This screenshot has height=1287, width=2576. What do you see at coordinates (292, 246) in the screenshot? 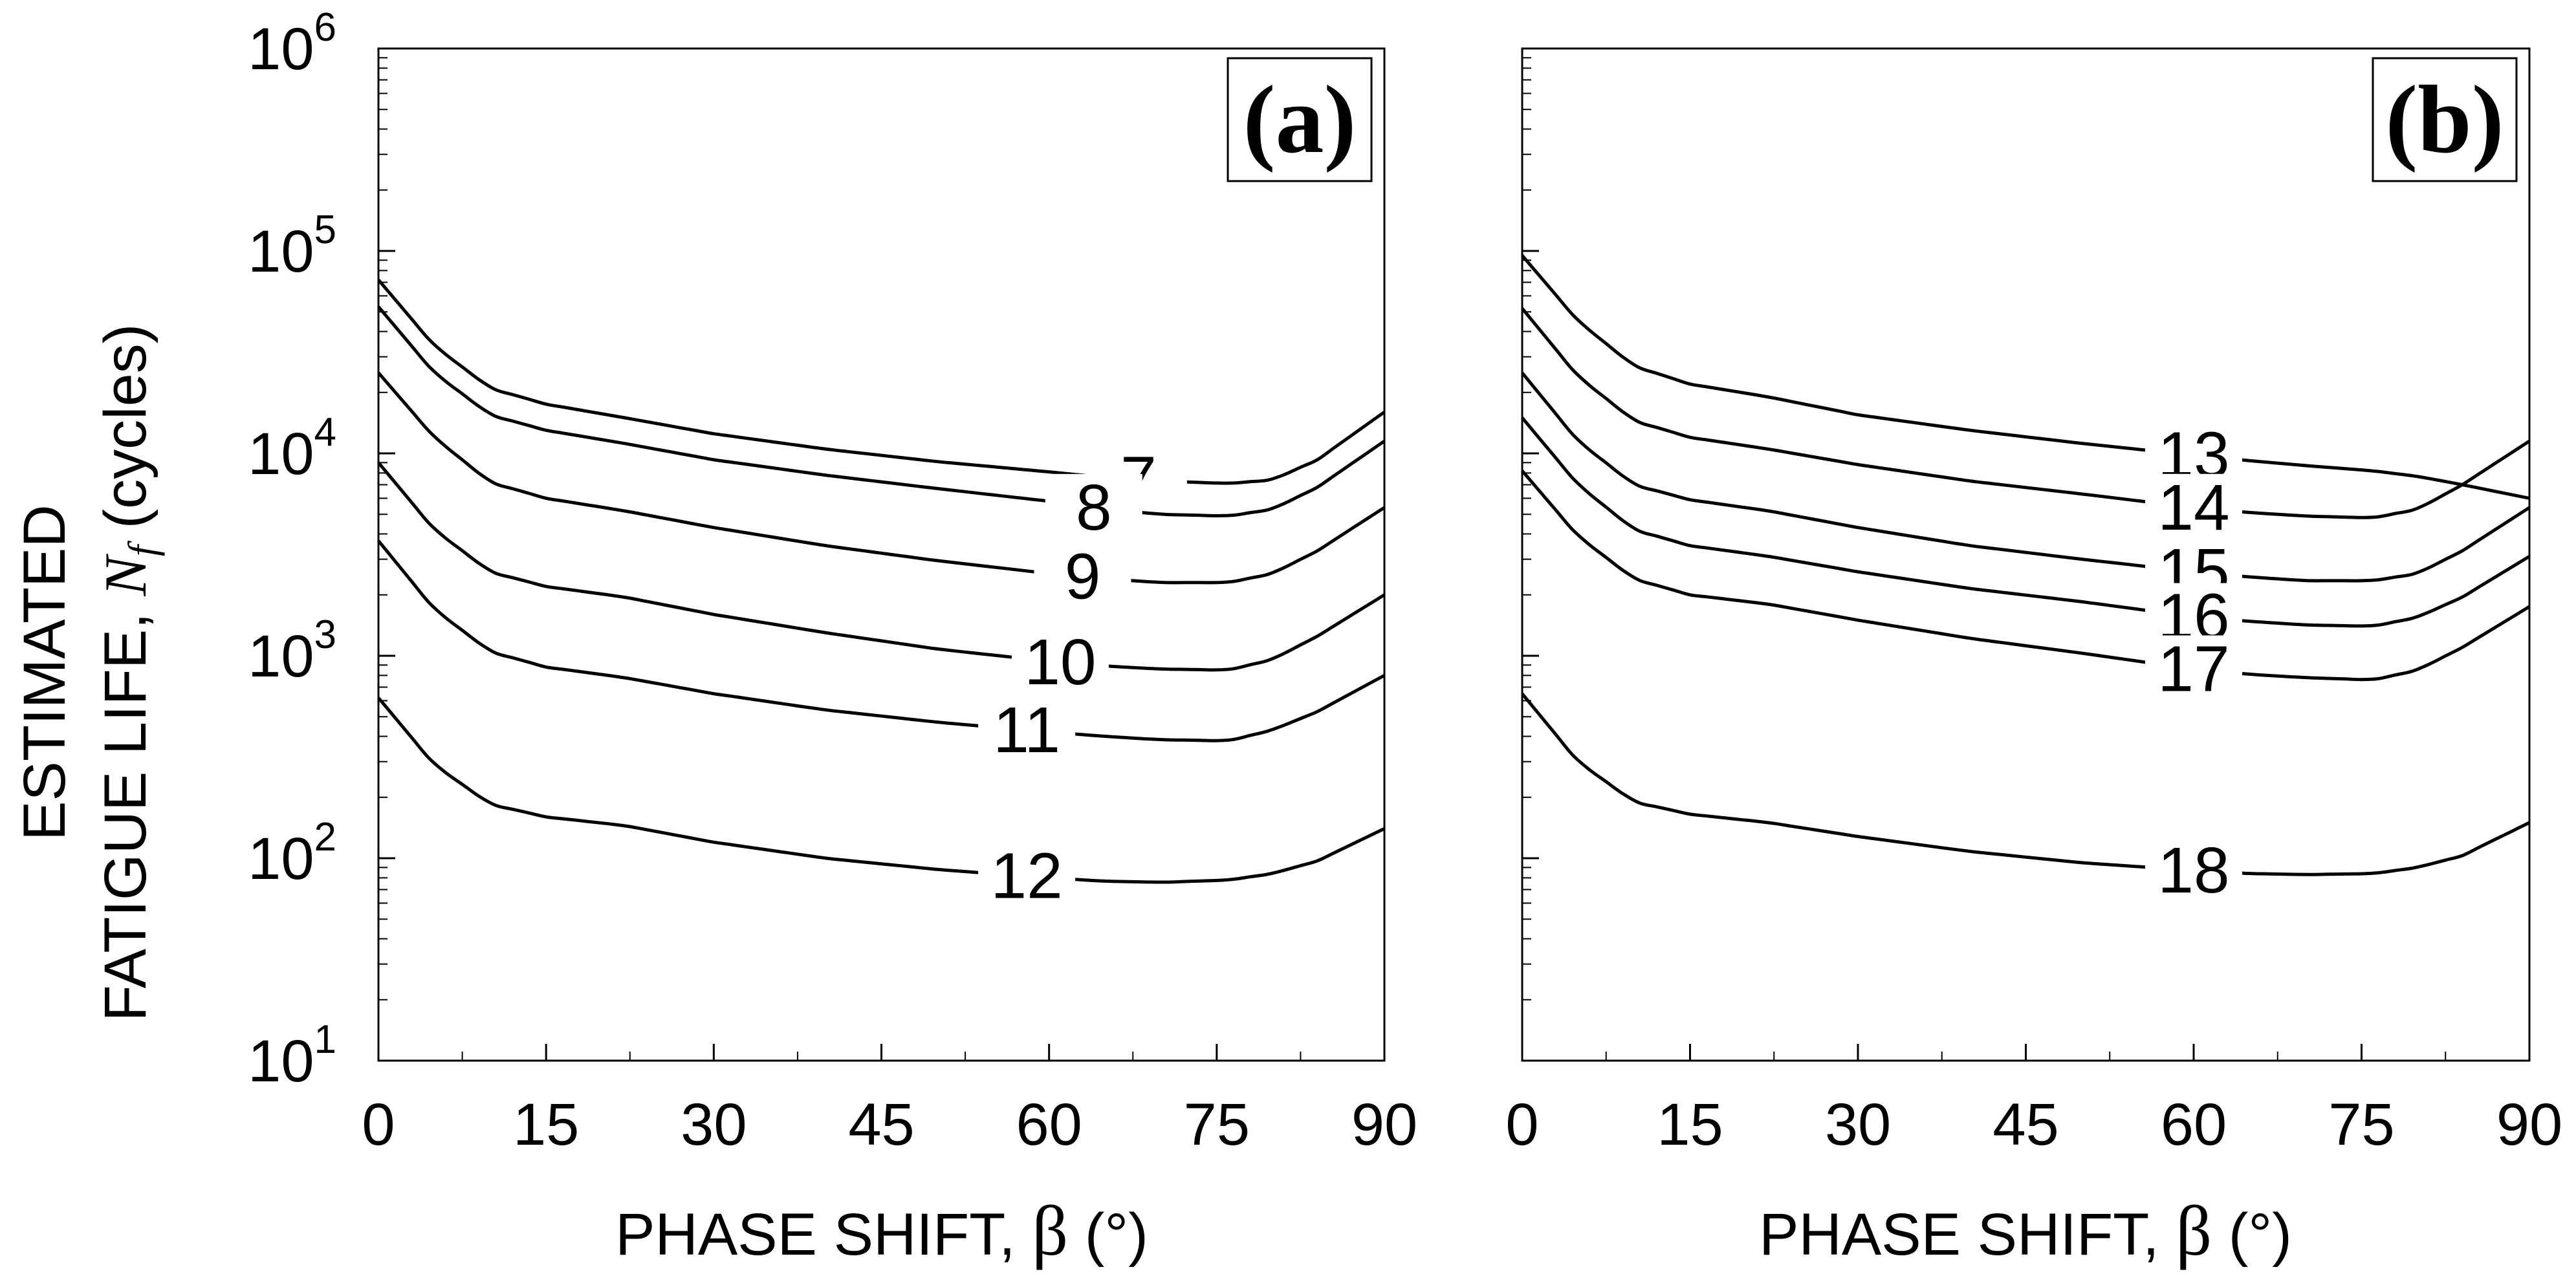
I see `y-tick-label: 10⁵` at bounding box center [292, 246].